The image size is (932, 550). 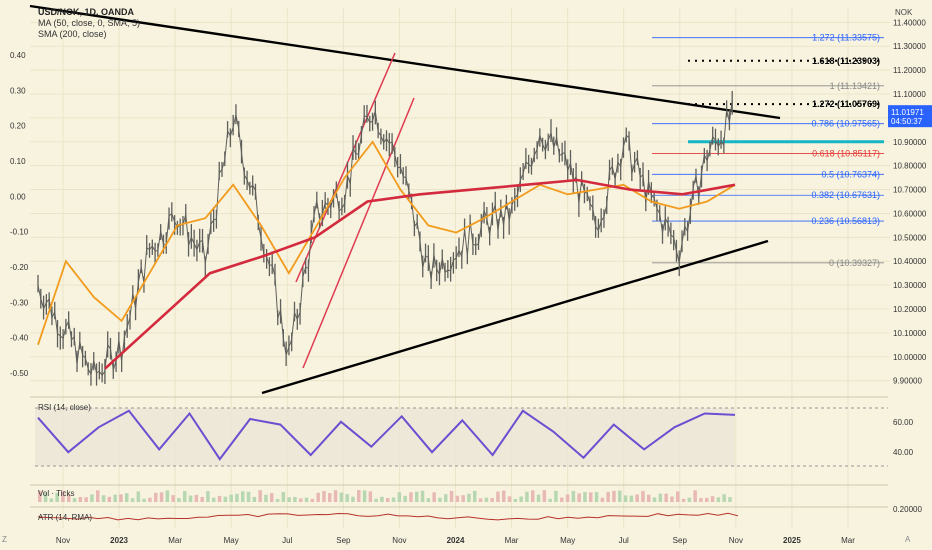 What do you see at coordinates (845, 124) in the screenshot?
I see `fib-level-label: 0.786 (10.97565)` at bounding box center [845, 124].